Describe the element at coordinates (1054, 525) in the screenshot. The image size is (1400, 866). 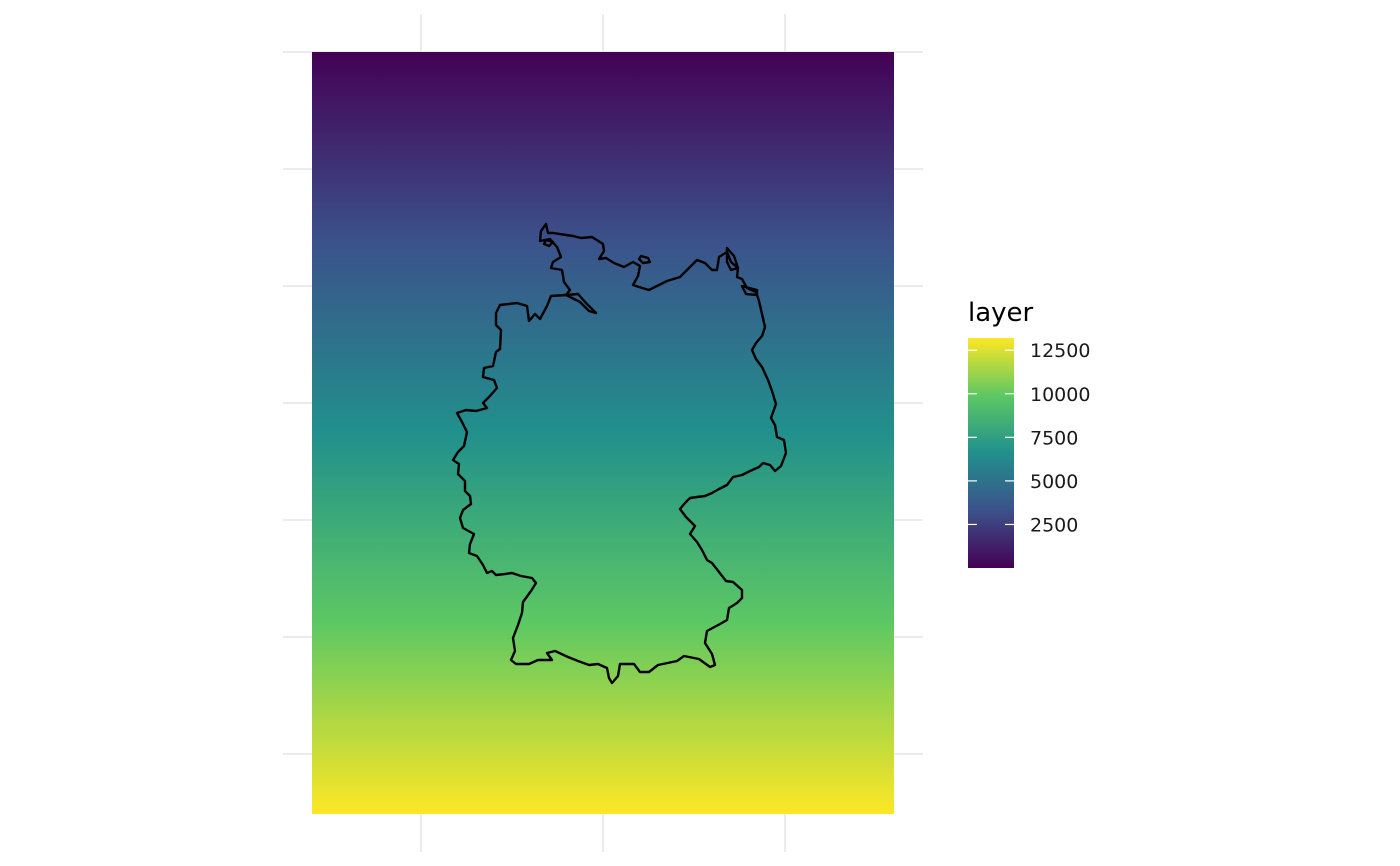
I see `legend-label: 2500` at that location.